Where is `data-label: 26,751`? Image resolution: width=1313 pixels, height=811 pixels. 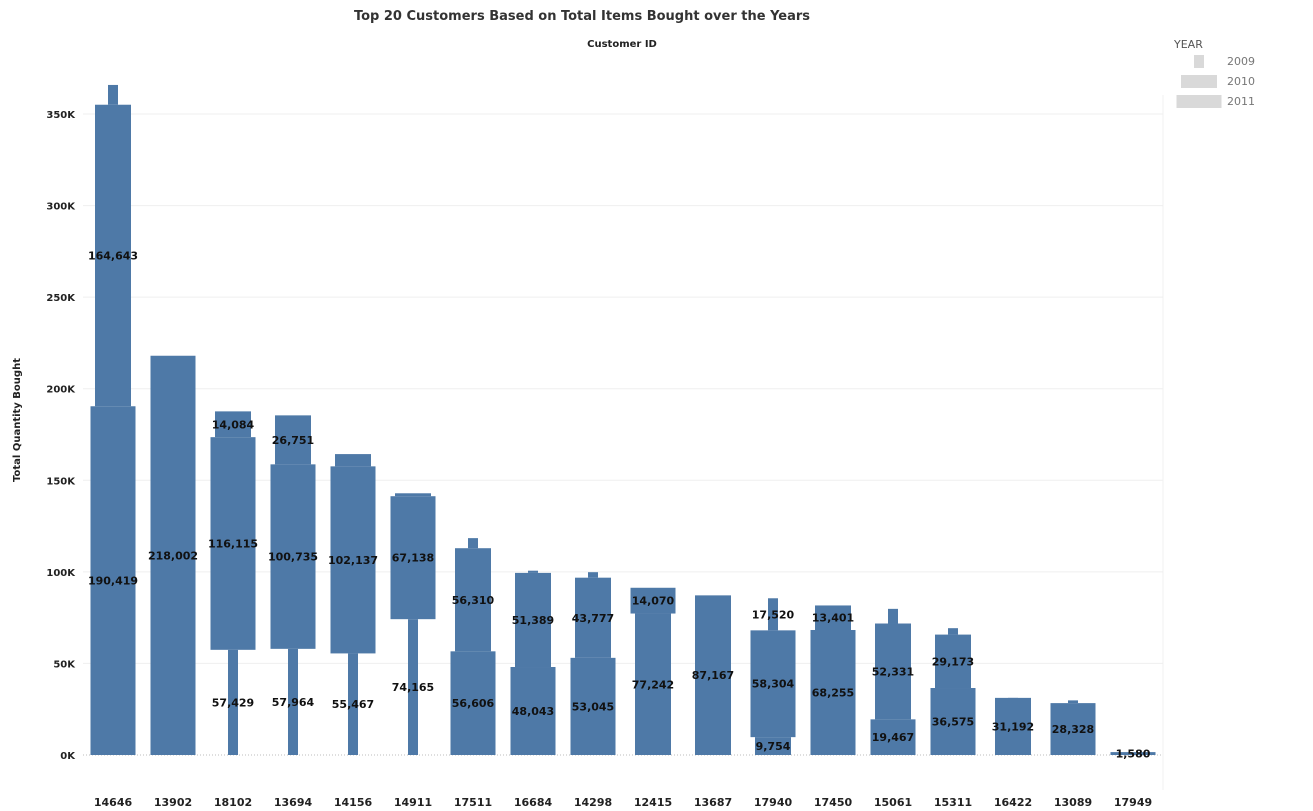
data-label: 26,751 is located at coordinates (293, 440).